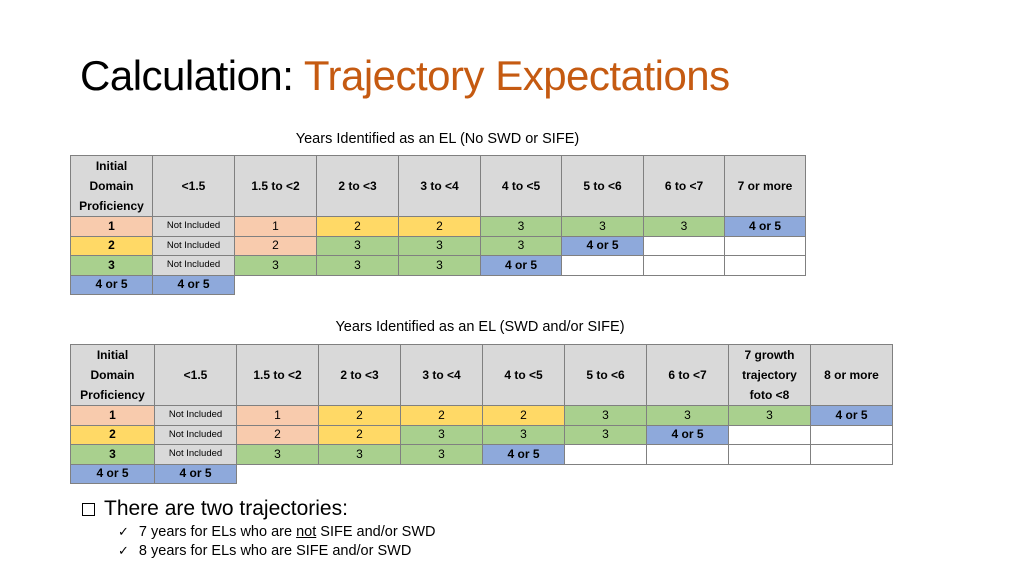 This screenshot has height=576, width=1024. I want to click on table-row: 2 Not Included 2 3 3 3 4 or 5, so click(438, 245).